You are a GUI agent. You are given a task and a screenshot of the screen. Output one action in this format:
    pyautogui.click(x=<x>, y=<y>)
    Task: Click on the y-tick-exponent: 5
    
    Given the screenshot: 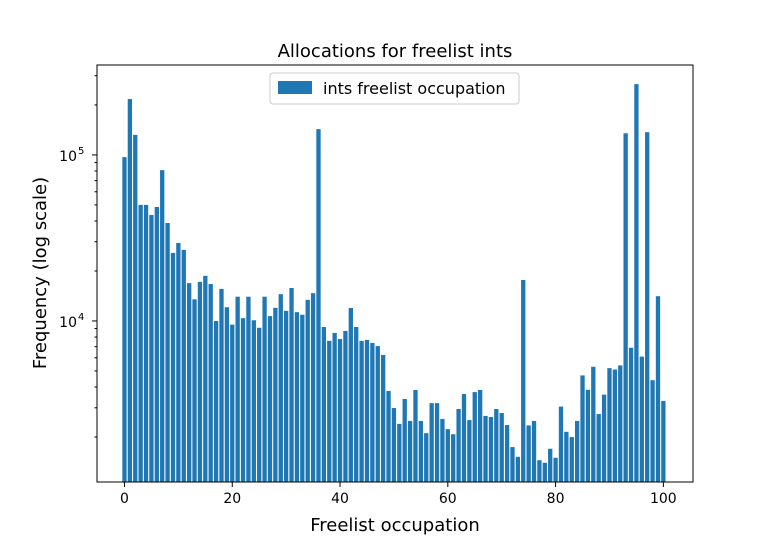 What is the action you would take?
    pyautogui.click(x=81, y=151)
    